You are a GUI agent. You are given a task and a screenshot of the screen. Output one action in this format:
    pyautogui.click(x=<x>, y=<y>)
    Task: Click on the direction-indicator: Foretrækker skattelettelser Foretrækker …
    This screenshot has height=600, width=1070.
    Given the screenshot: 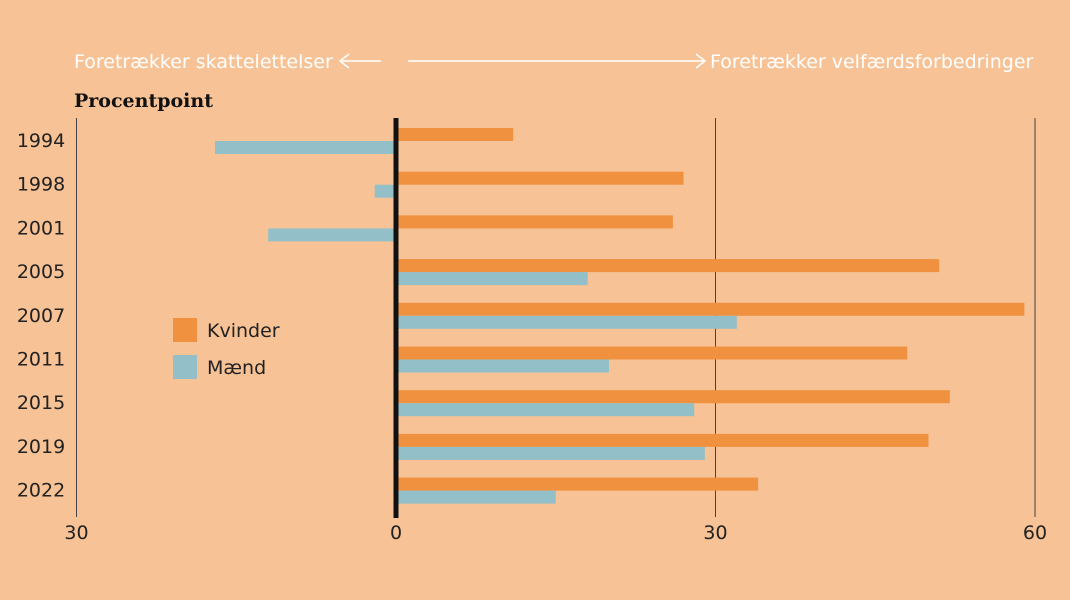 What is the action you would take?
    pyautogui.click(x=554, y=62)
    